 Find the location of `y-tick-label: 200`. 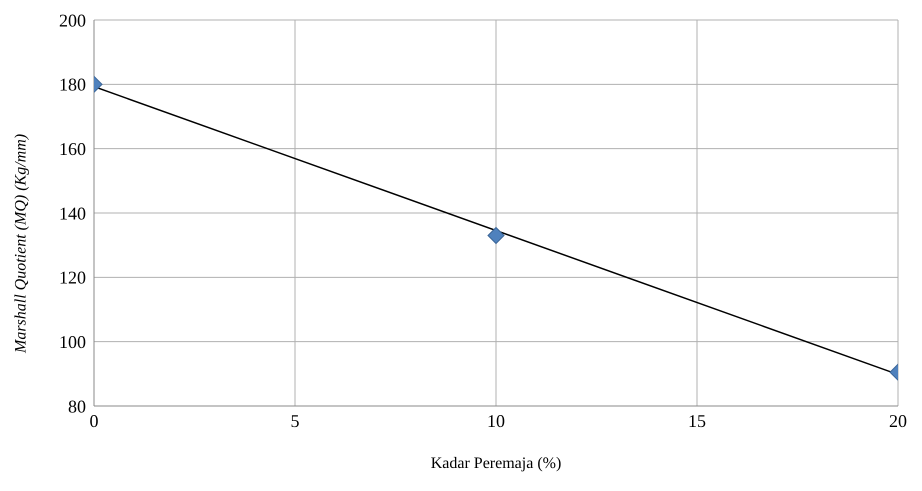

y-tick-label: 200 is located at coordinates (72, 20).